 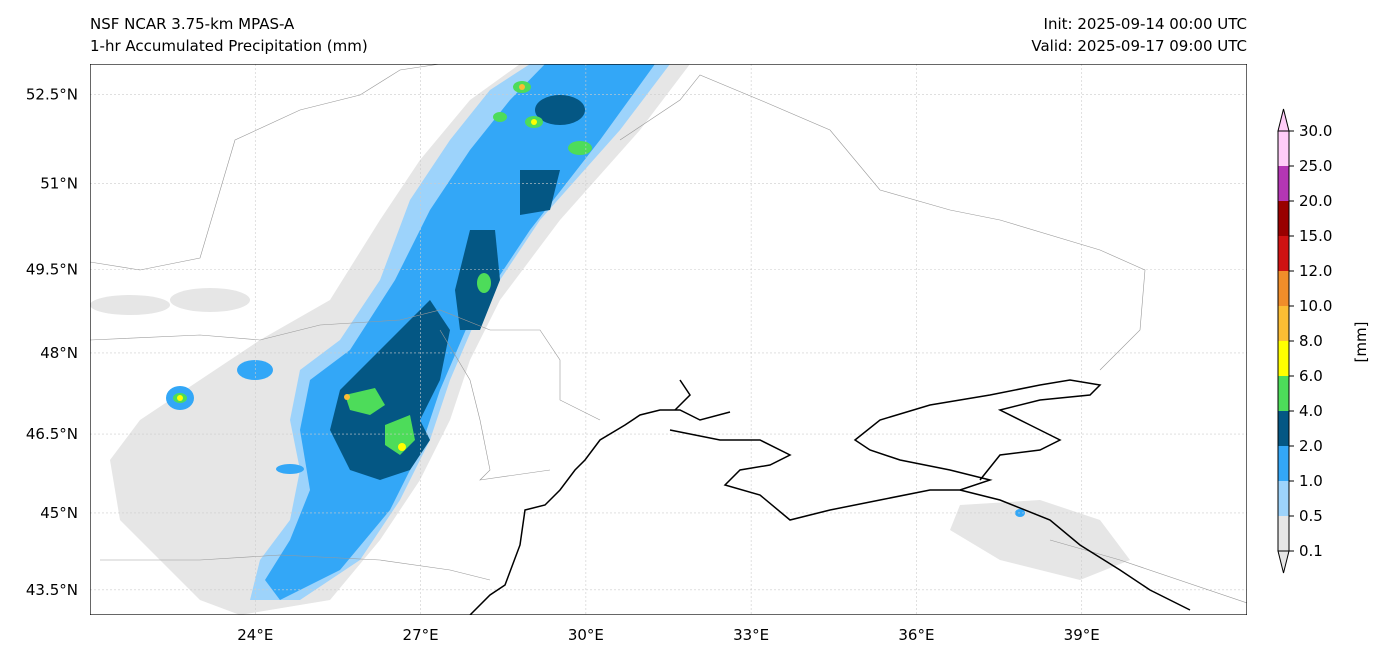 What do you see at coordinates (1311, 446) in the screenshot?
I see `colorbar-tick-label: 2.0` at bounding box center [1311, 446].